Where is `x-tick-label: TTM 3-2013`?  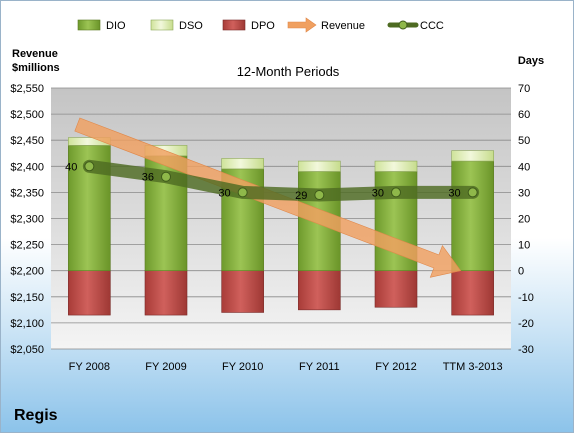 x-tick-label: TTM 3-2013 is located at coordinates (473, 367).